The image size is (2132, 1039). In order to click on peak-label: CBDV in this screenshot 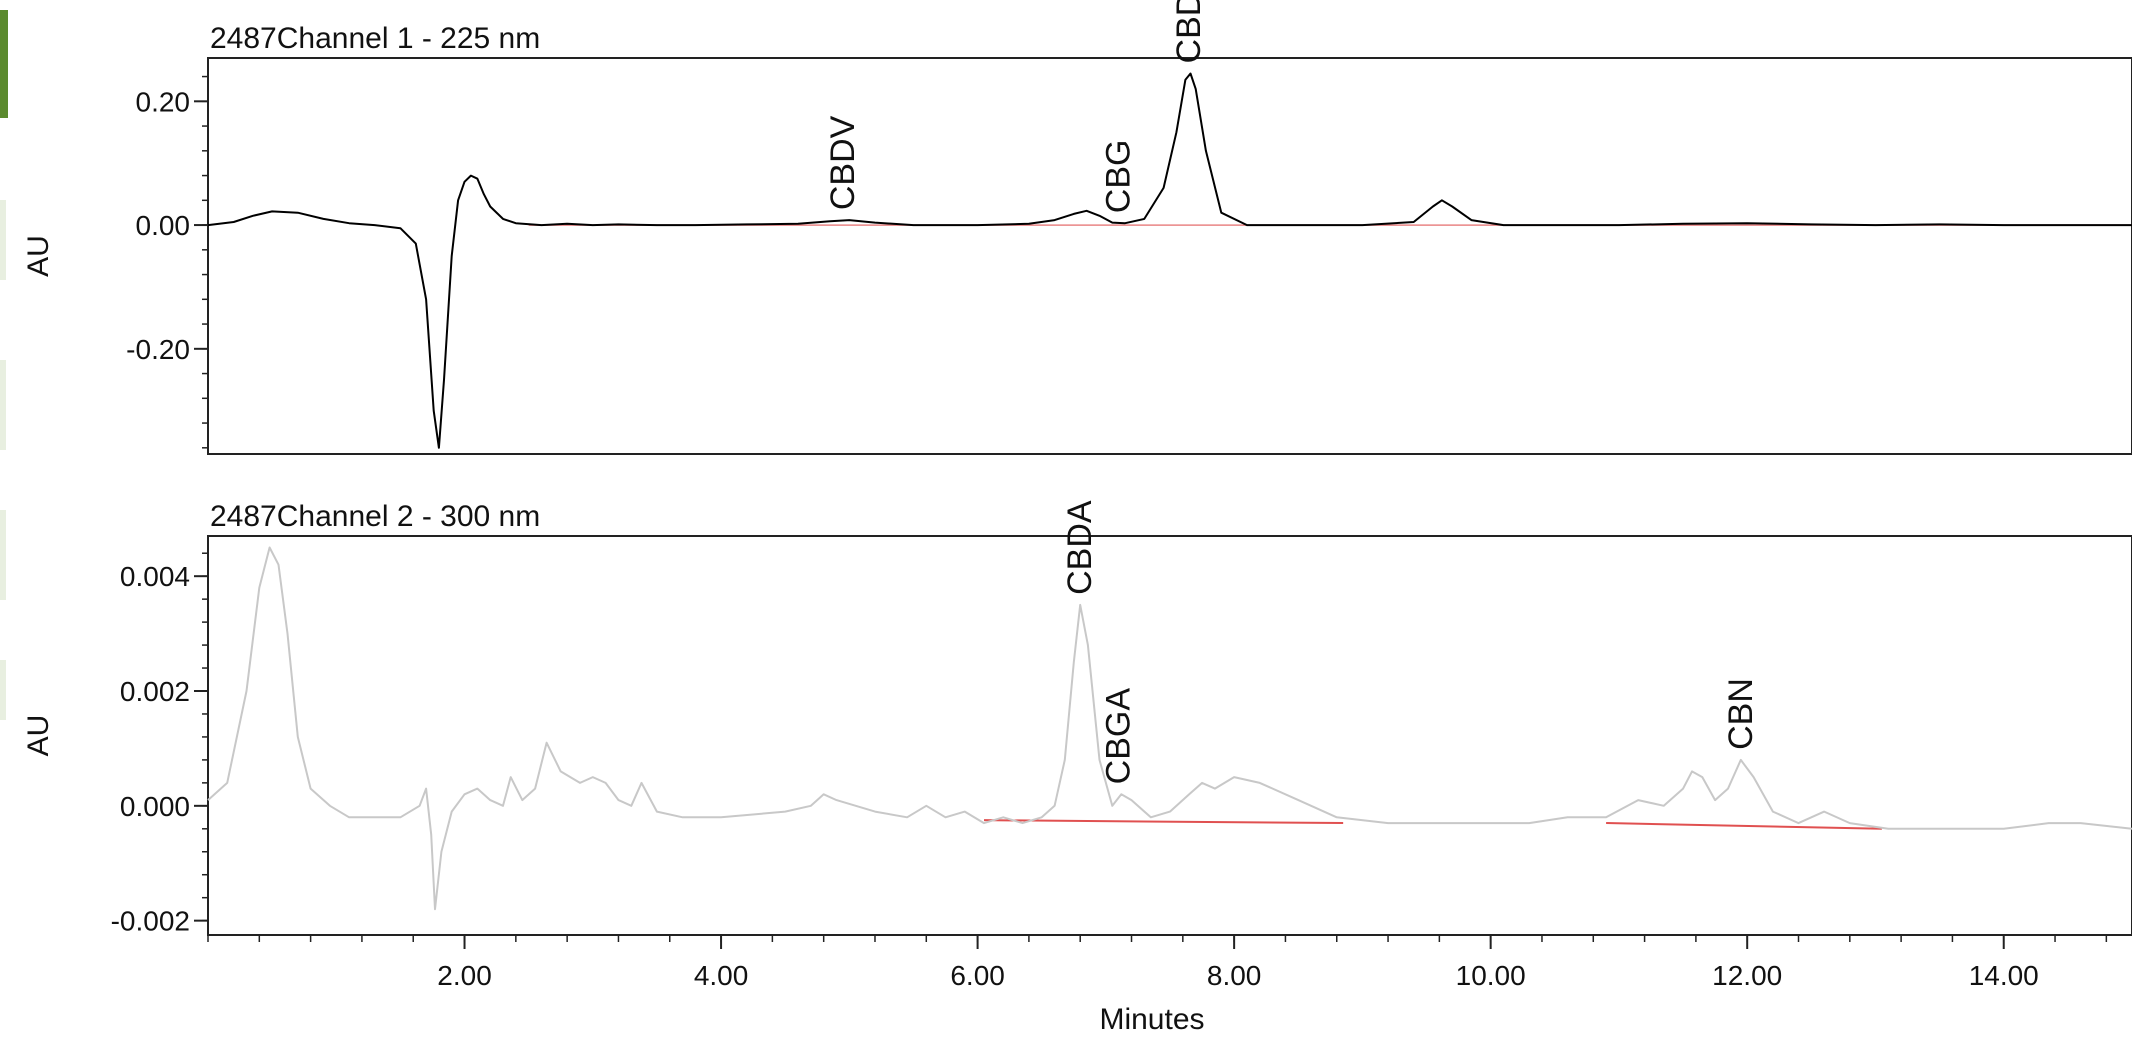, I will do `click(843, 162)`.